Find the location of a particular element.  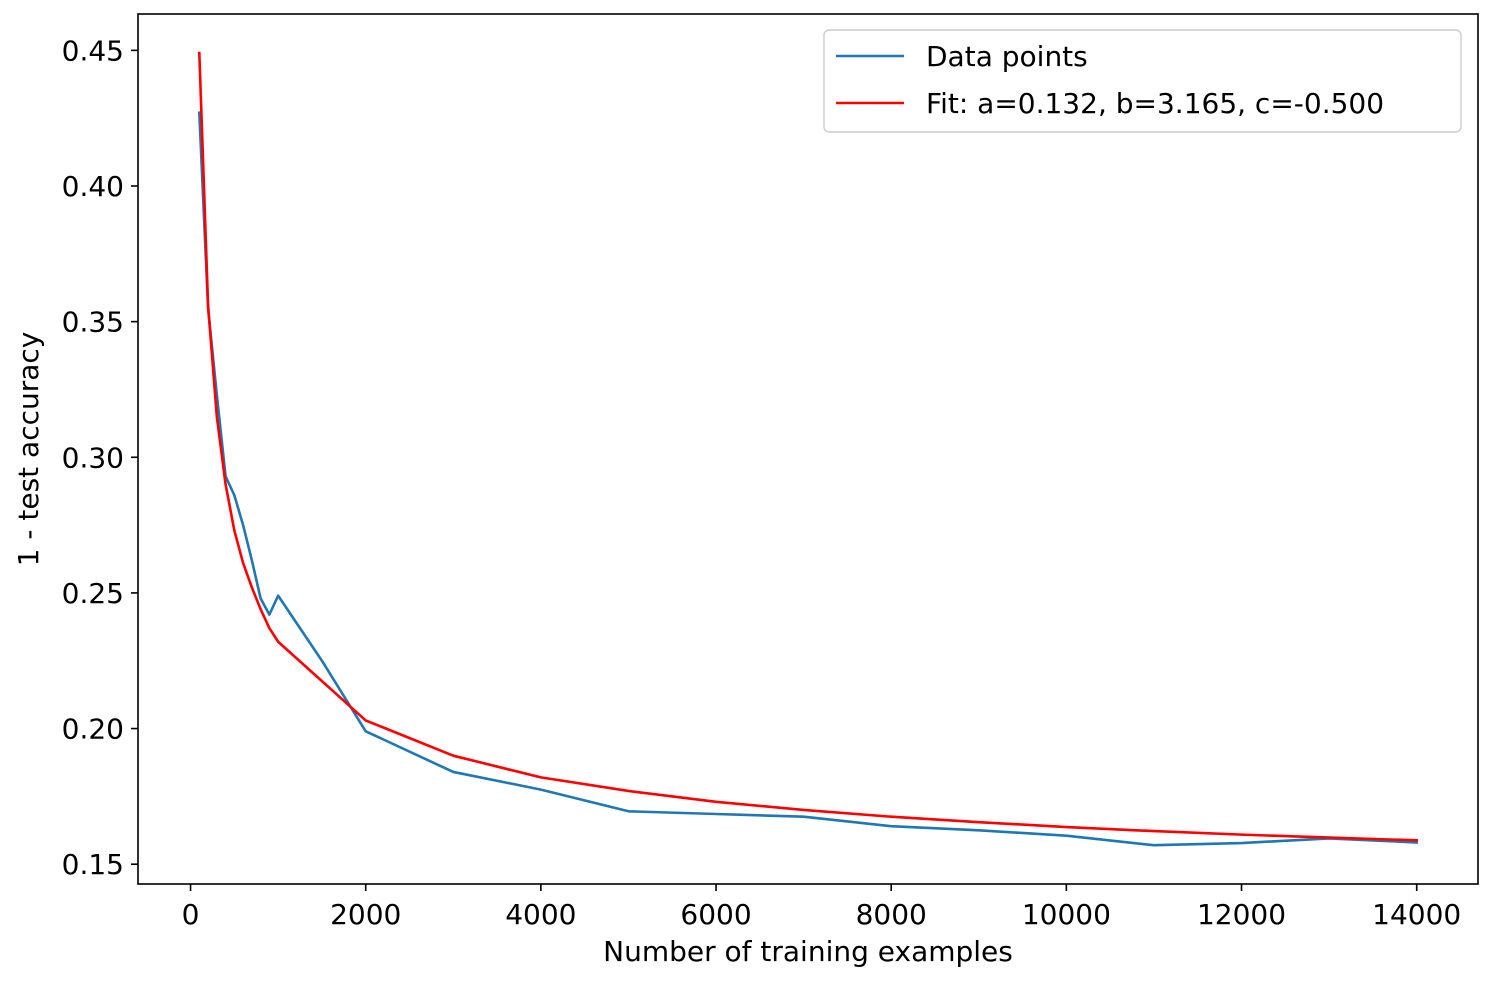

y-tick-label: 0.45 is located at coordinates (93, 50).